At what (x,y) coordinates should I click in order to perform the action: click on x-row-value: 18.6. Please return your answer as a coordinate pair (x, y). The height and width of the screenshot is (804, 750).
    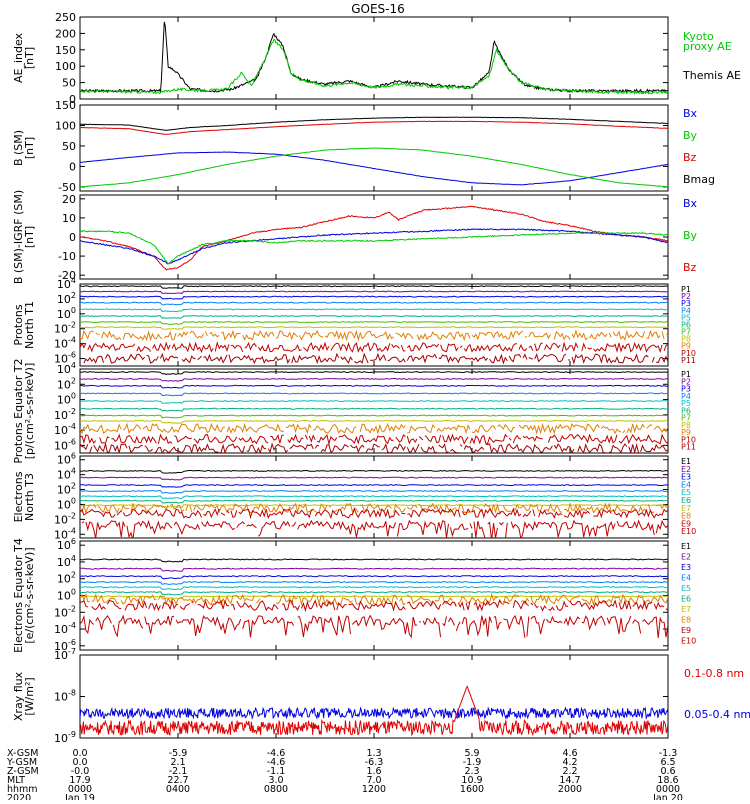
    Looking at the image, I should click on (667, 780).